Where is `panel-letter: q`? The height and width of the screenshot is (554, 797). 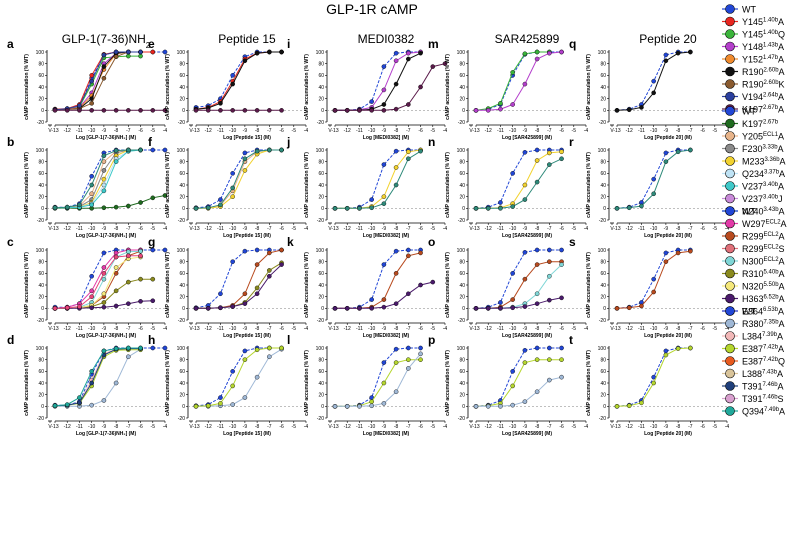
panel-letter: q is located at coordinates (572, 44).